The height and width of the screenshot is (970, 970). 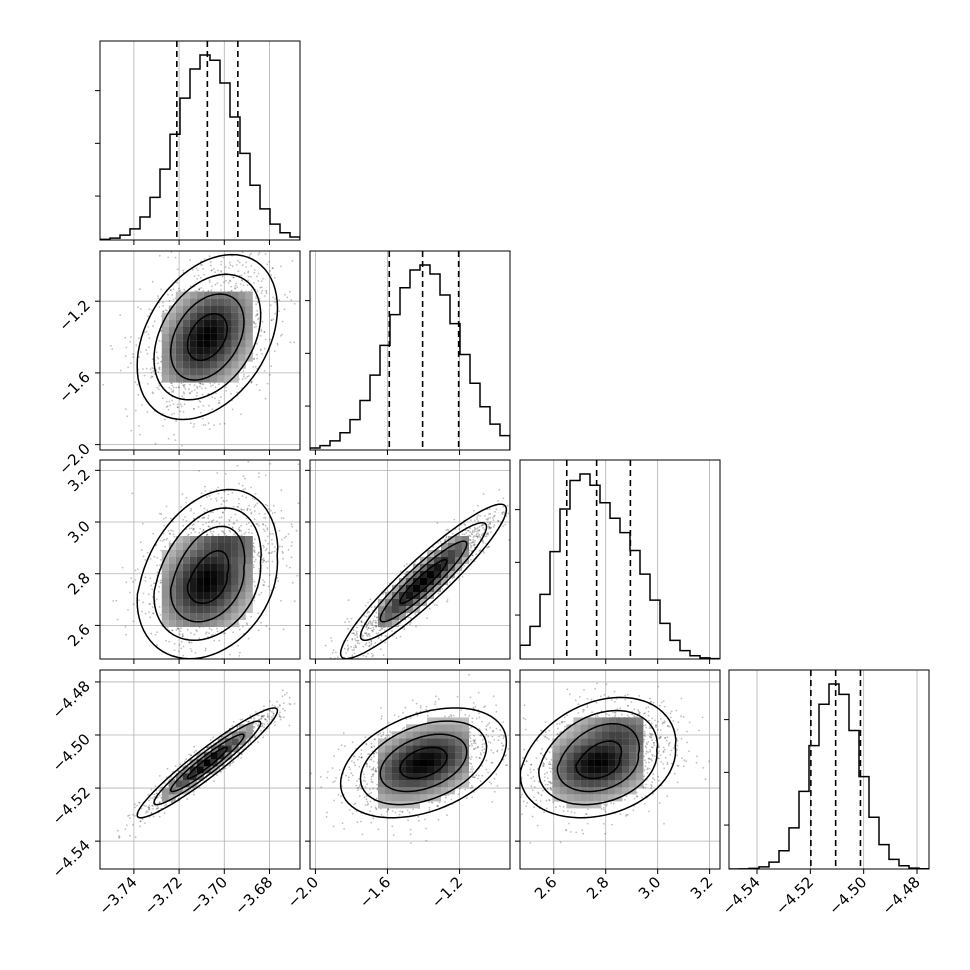 I want to click on y-tick-label: −1.6, so click(x=74, y=387).